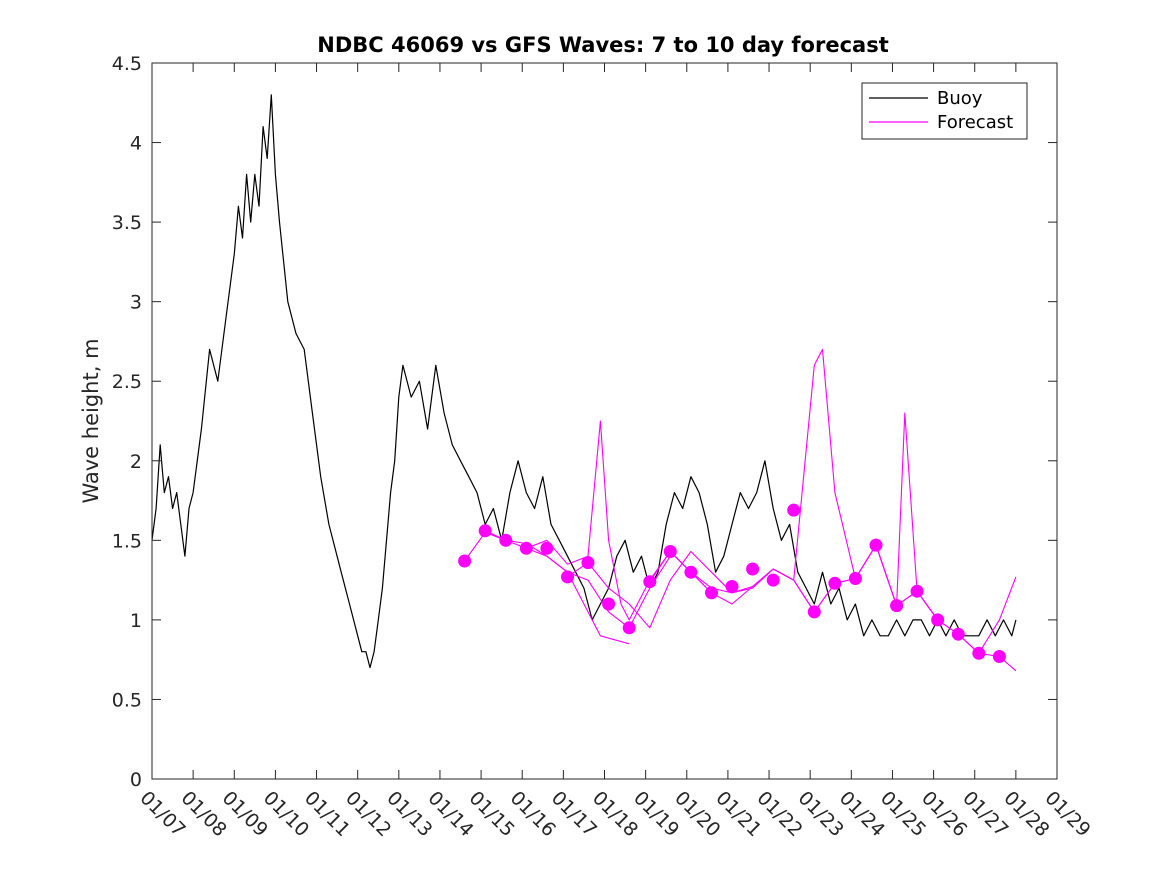 Image resolution: width=1167 pixels, height=875 pixels. I want to click on y-tick-label: 3.5, so click(127, 223).